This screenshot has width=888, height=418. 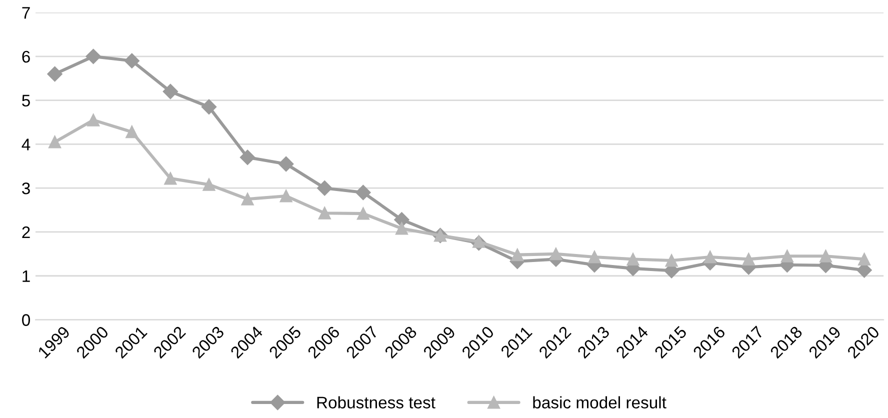 I want to click on y-tick-label: 2, so click(x=26, y=232).